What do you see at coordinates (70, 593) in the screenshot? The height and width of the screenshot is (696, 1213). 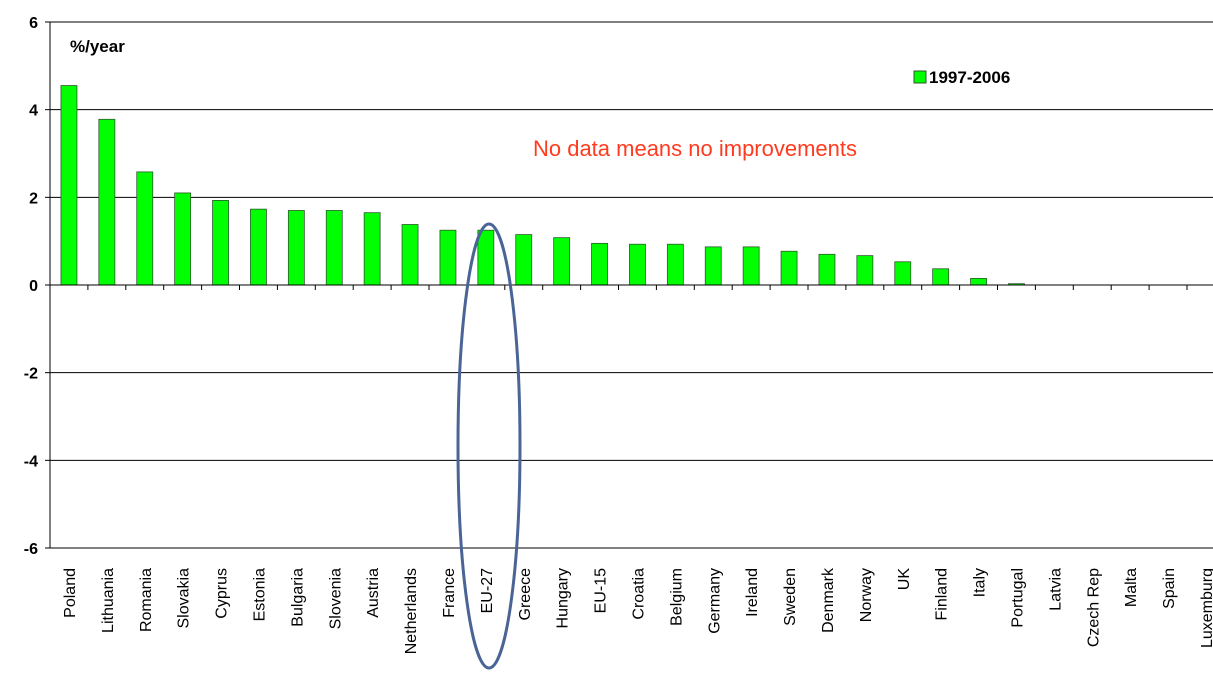 I see `x-tick-label: Poland` at bounding box center [70, 593].